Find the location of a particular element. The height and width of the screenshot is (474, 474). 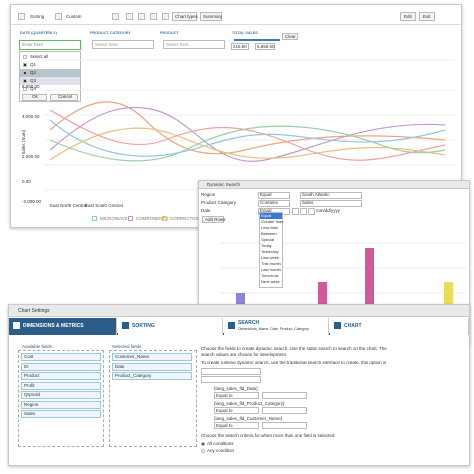

operator-option: Equal is located at coordinates (266, 215).